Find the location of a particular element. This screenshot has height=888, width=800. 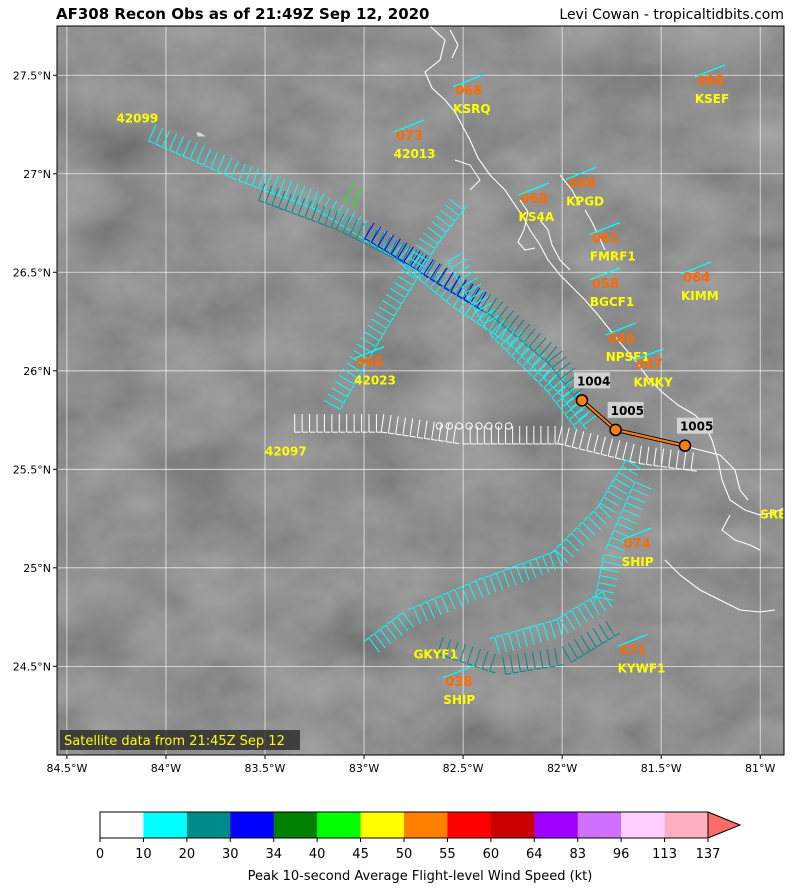

station-name: KSEF is located at coordinates (712, 99).